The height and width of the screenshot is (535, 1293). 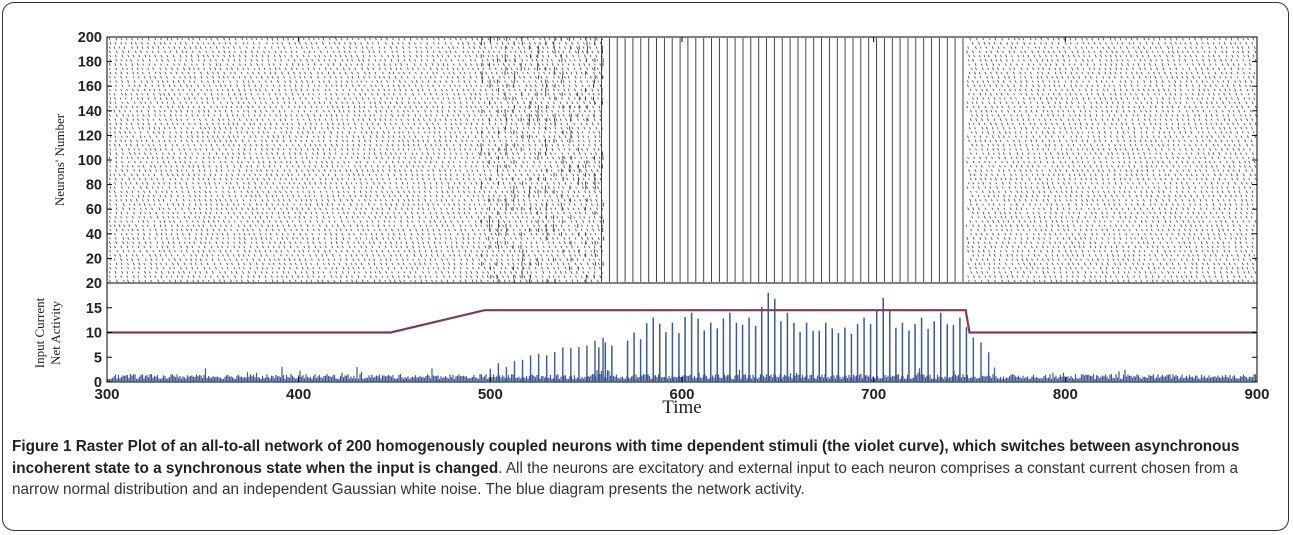 What do you see at coordinates (681, 407) in the screenshot?
I see `x-axis-label: Time` at bounding box center [681, 407].